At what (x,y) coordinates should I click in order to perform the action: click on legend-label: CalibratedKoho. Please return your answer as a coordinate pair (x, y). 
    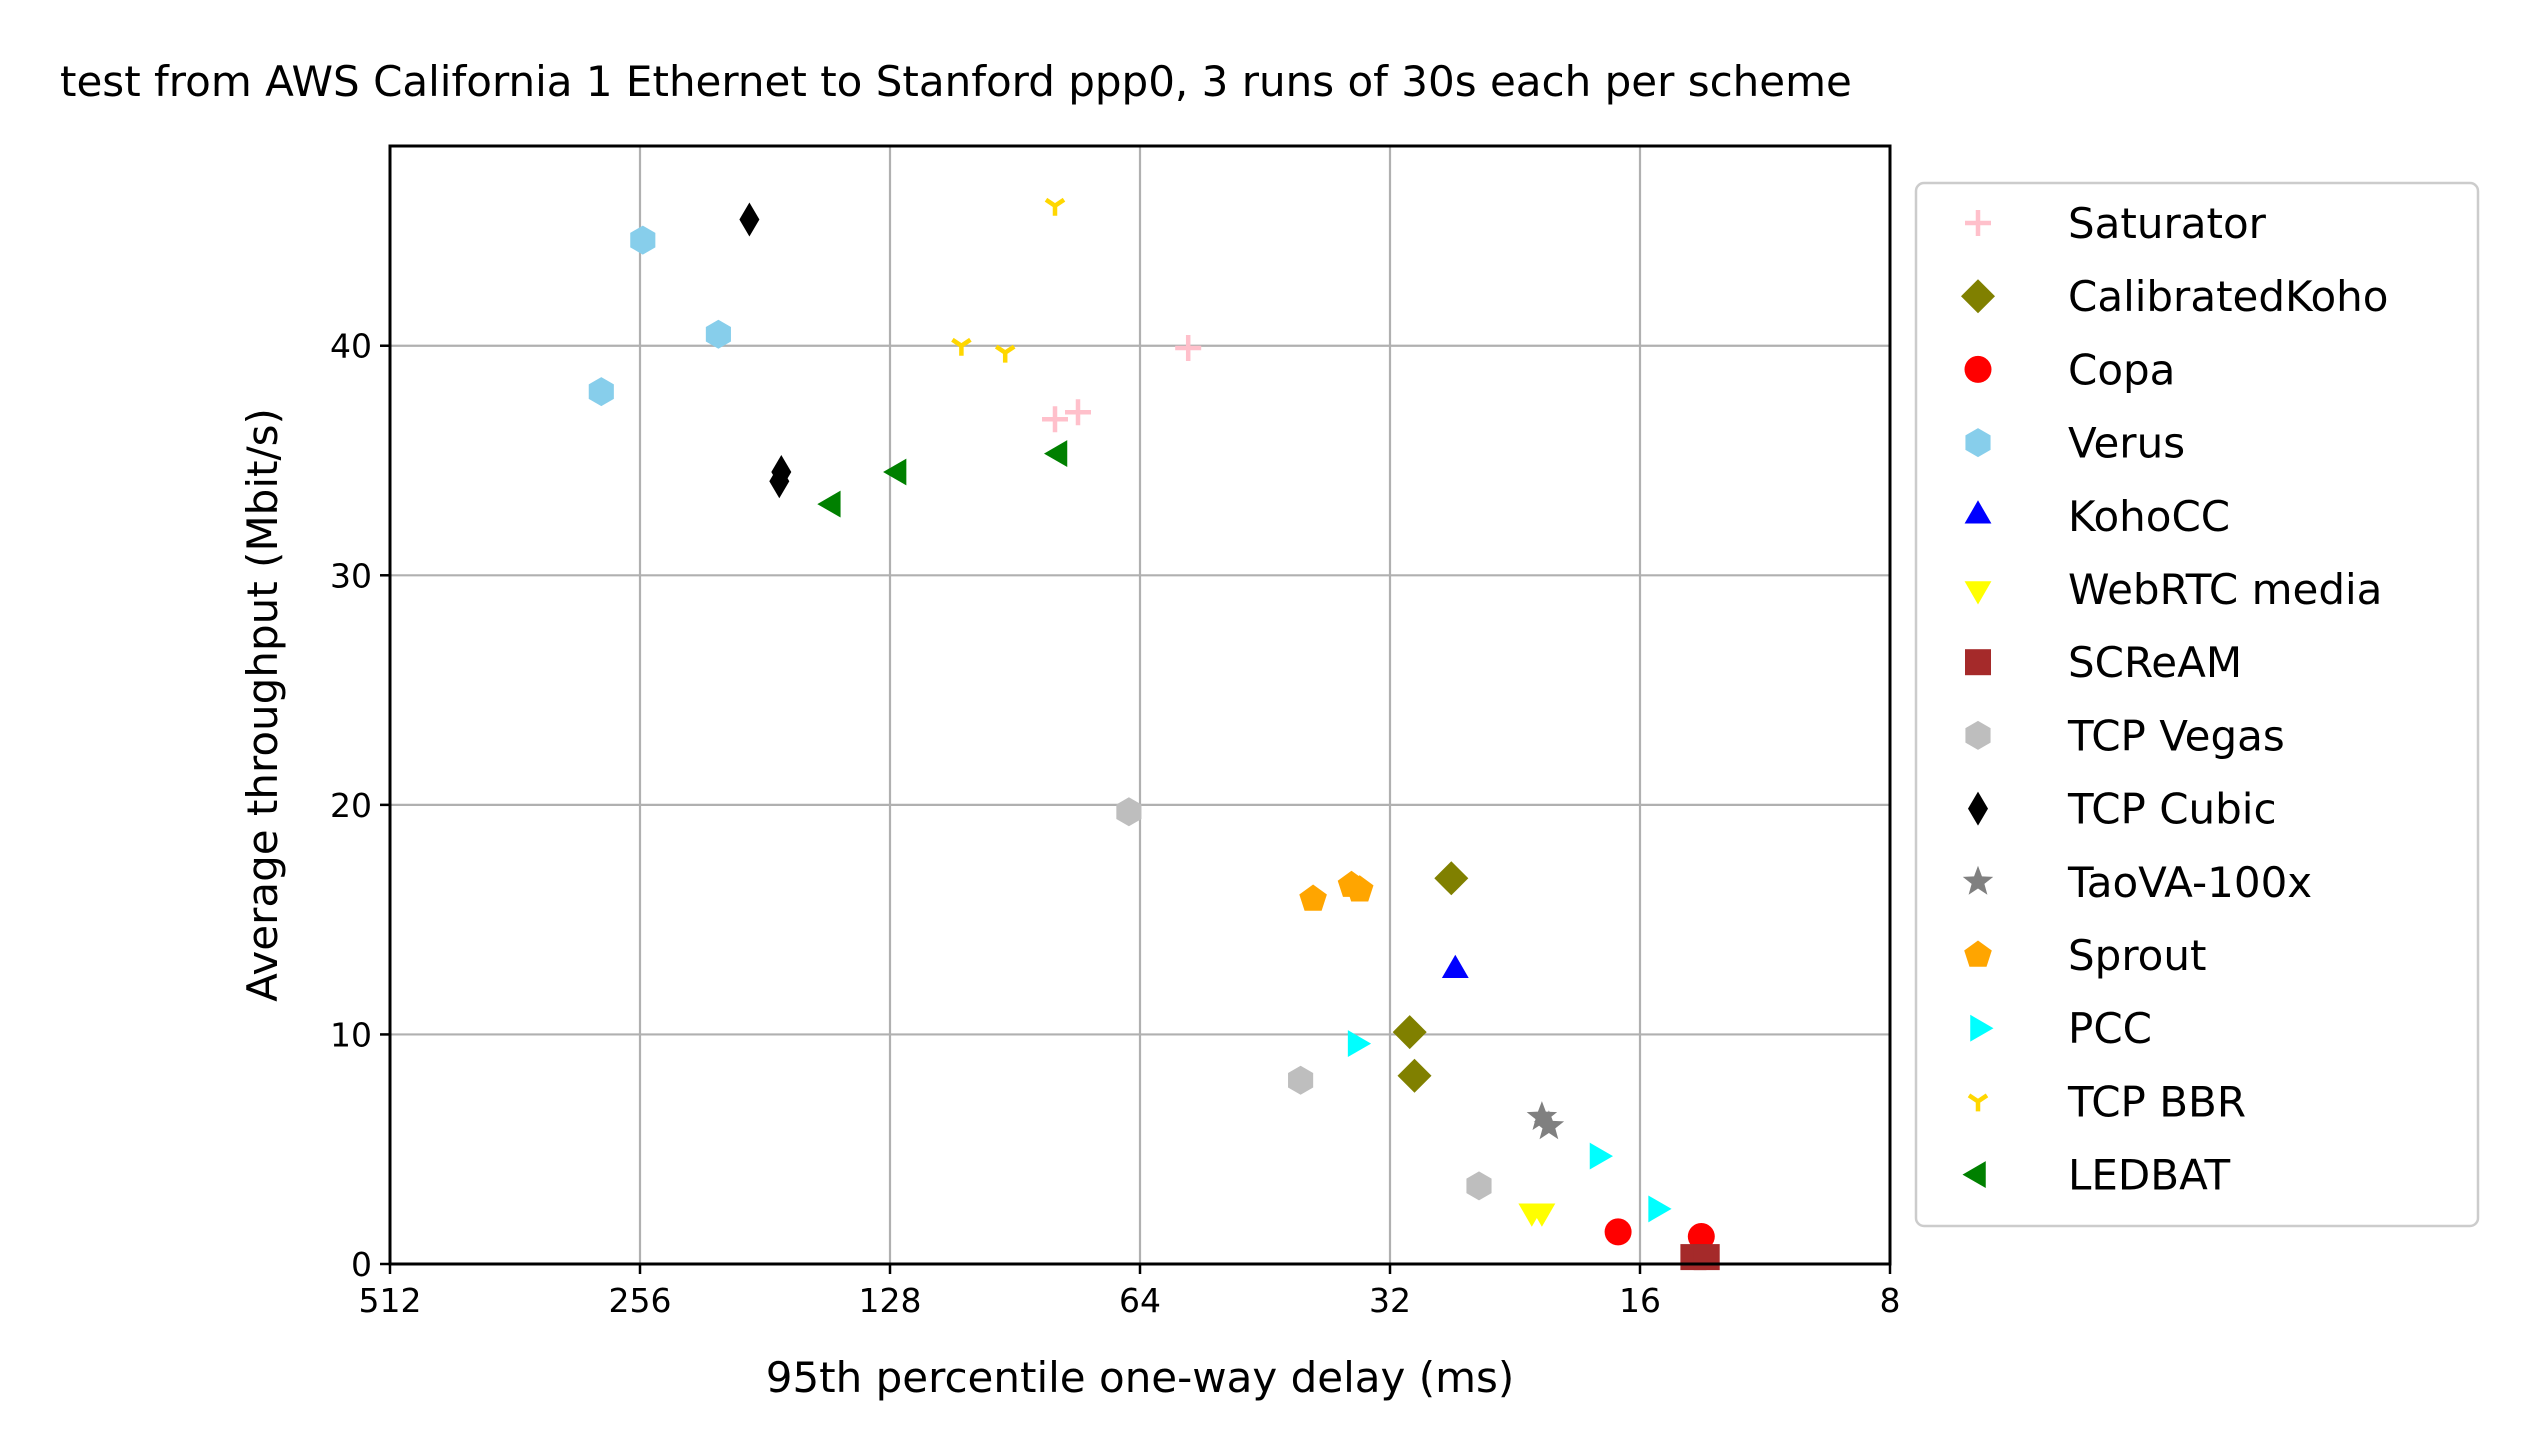
    Looking at the image, I should click on (2228, 296).